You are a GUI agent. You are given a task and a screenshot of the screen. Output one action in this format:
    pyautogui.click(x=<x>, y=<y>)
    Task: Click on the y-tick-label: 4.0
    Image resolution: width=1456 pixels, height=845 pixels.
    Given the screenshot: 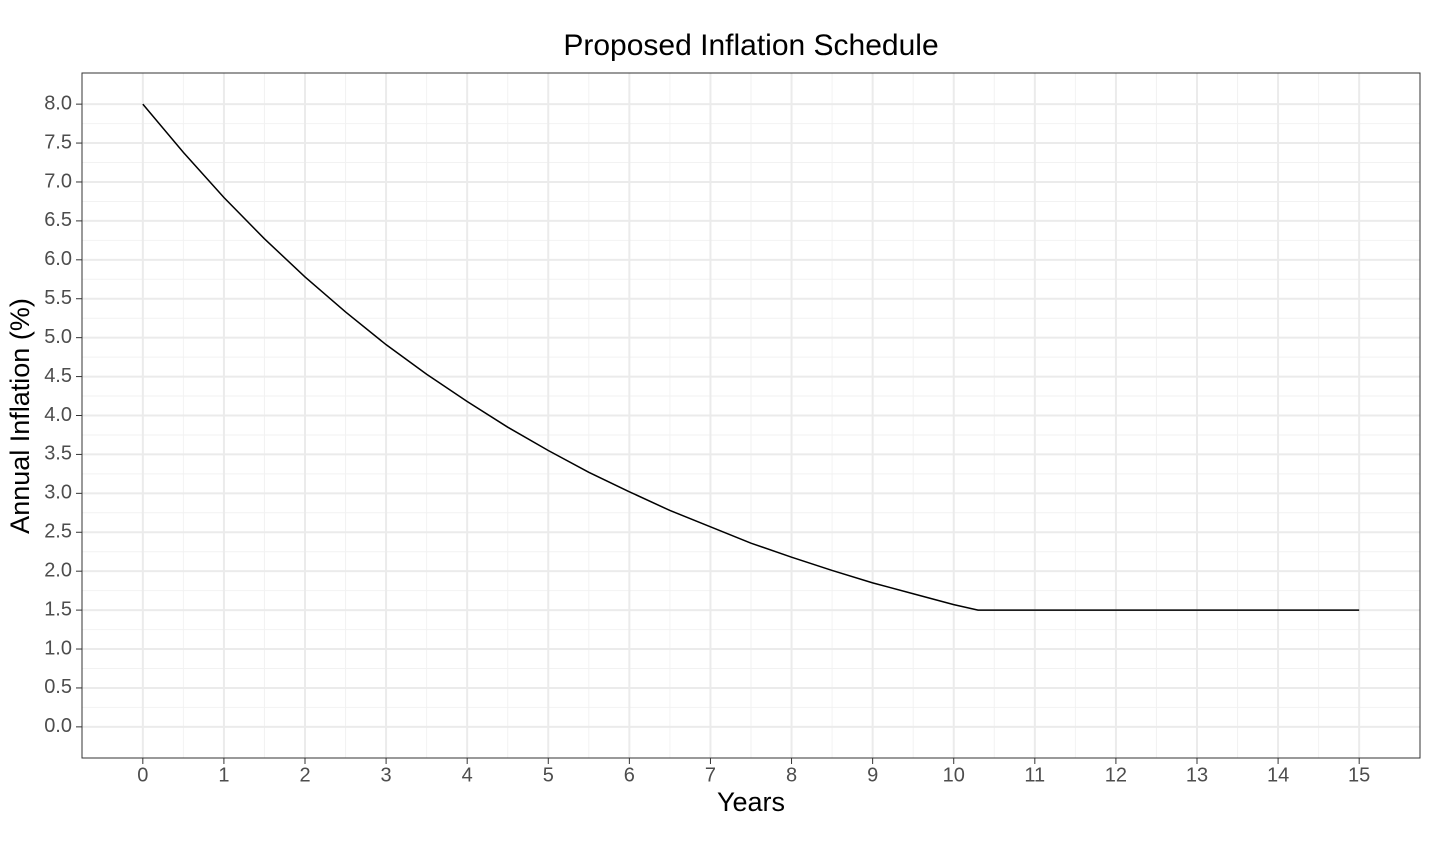 What is the action you would take?
    pyautogui.click(x=58, y=415)
    